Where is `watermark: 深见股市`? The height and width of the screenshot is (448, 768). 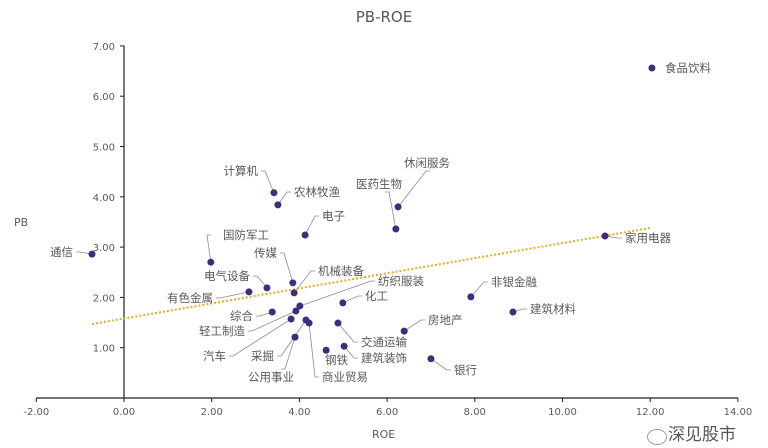
watermark: 深见股市 is located at coordinates (702, 435).